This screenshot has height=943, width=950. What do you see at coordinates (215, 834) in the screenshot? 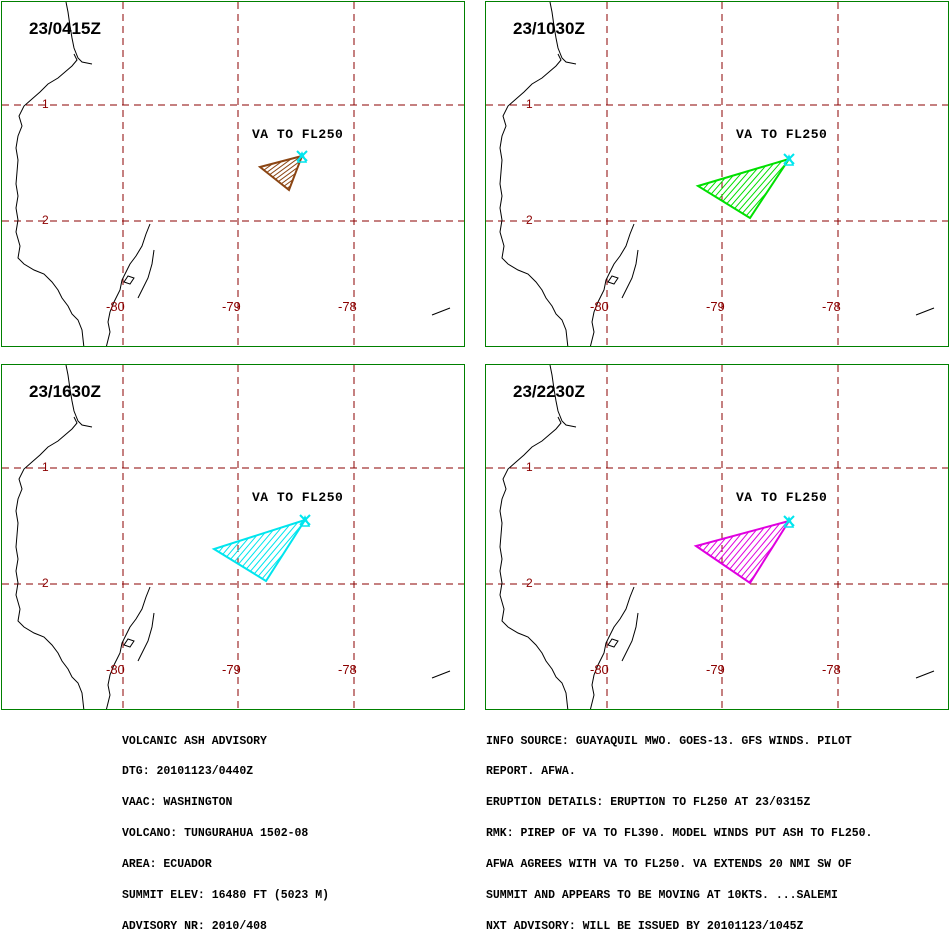
I see `advisory-line: VOLCANO: TUNGURAHUA 1502-08` at bounding box center [215, 834].